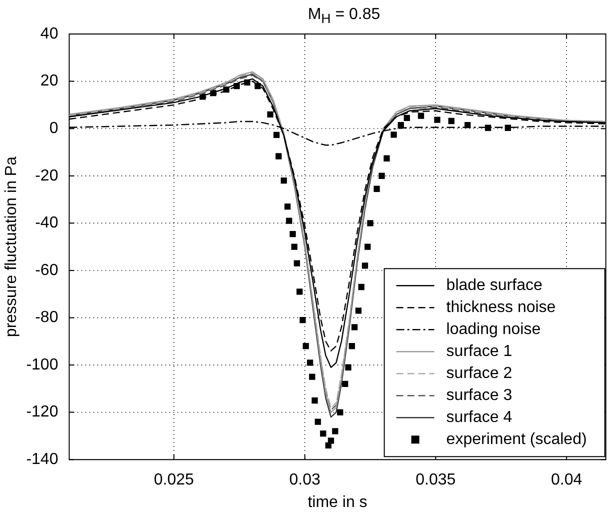  I want to click on y-tick-label: 40, so click(49, 33).